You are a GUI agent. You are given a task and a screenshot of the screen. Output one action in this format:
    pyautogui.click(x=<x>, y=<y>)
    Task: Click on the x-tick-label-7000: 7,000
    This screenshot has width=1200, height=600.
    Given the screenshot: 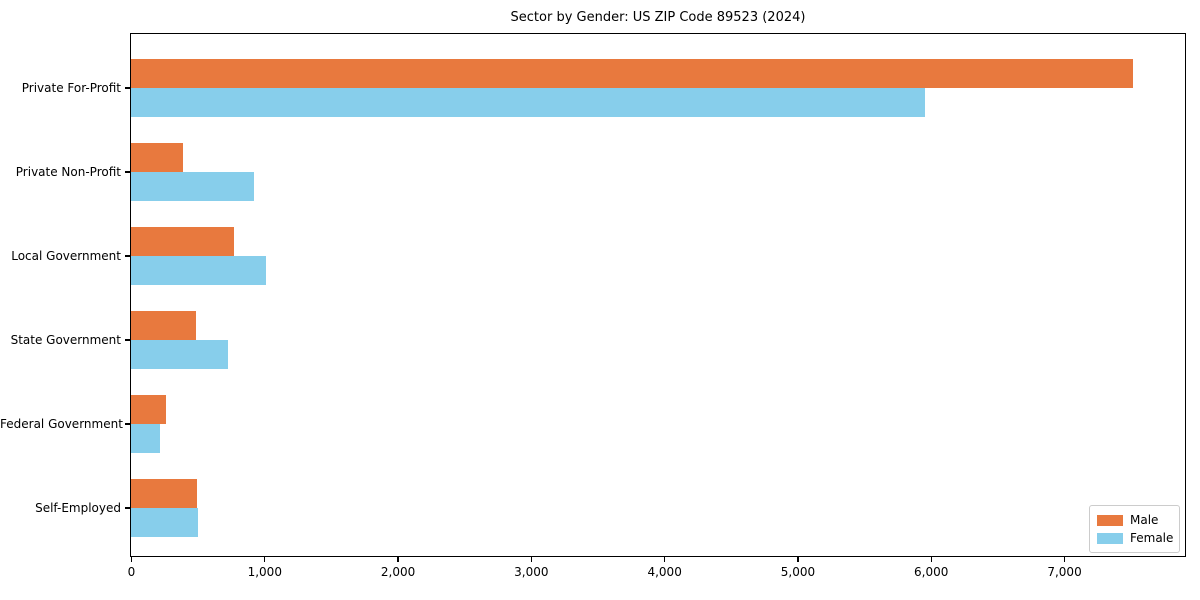 What is the action you would take?
    pyautogui.click(x=1064, y=572)
    